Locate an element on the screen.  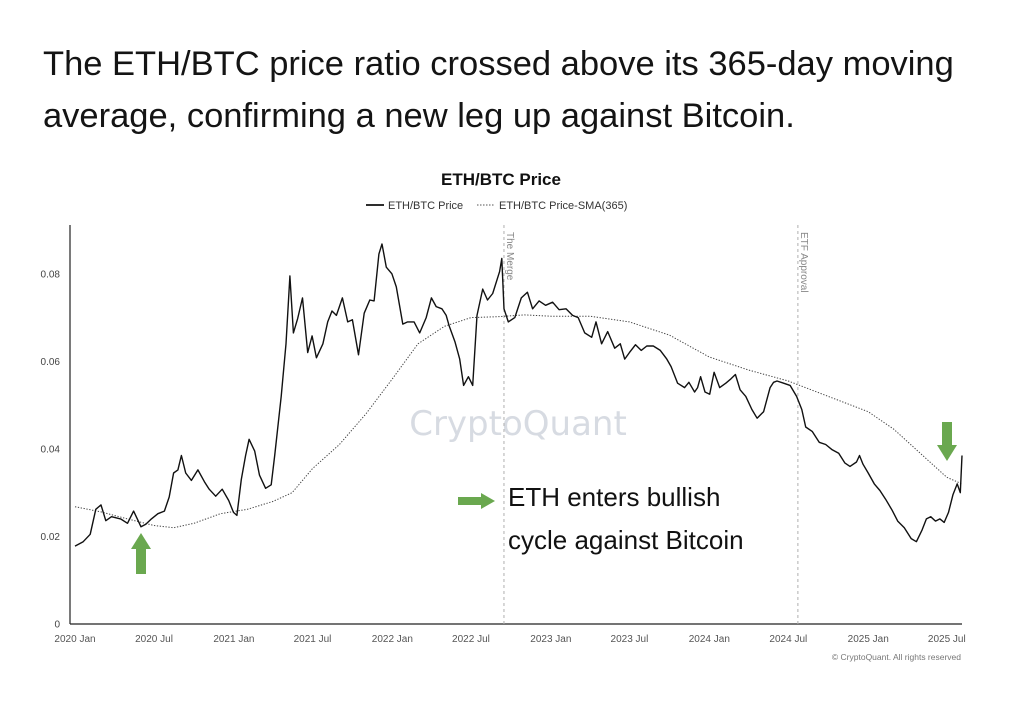
event-label: The Merge is located at coordinates (509, 256).